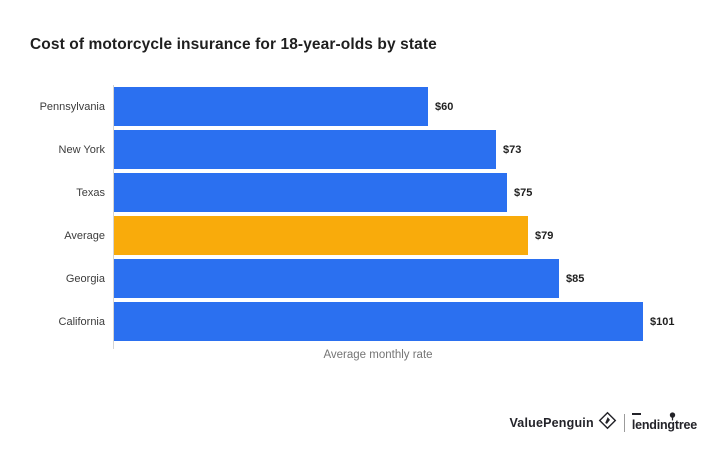  Describe the element at coordinates (270, 106) in the screenshot. I see `bar-pennsylvania` at that location.